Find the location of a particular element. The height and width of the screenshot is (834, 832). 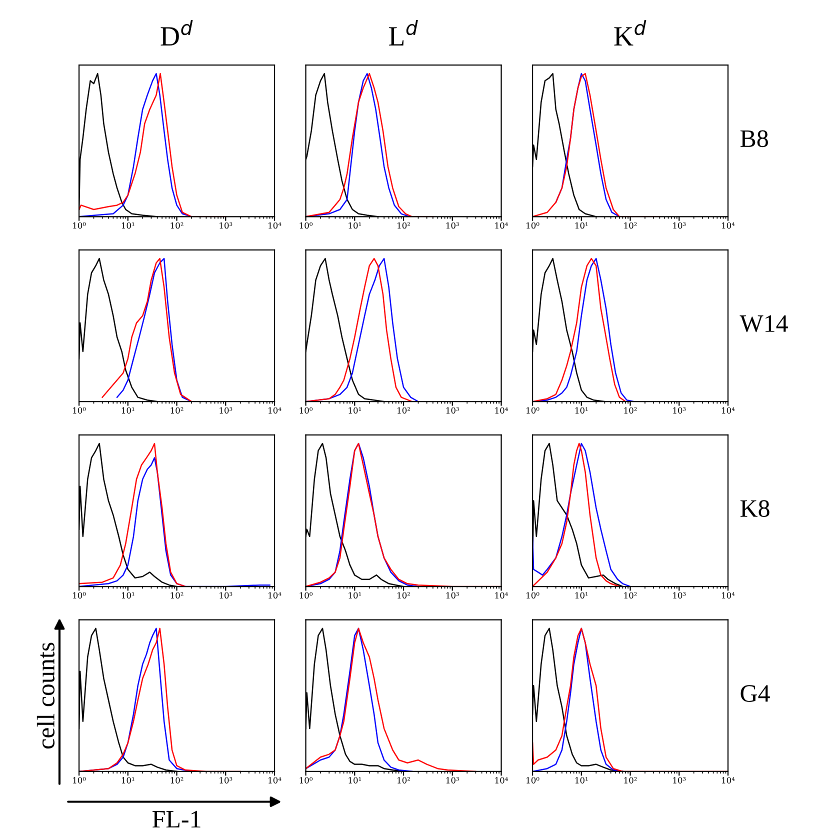

y2-axis-title: B8 is located at coordinates (754, 139).